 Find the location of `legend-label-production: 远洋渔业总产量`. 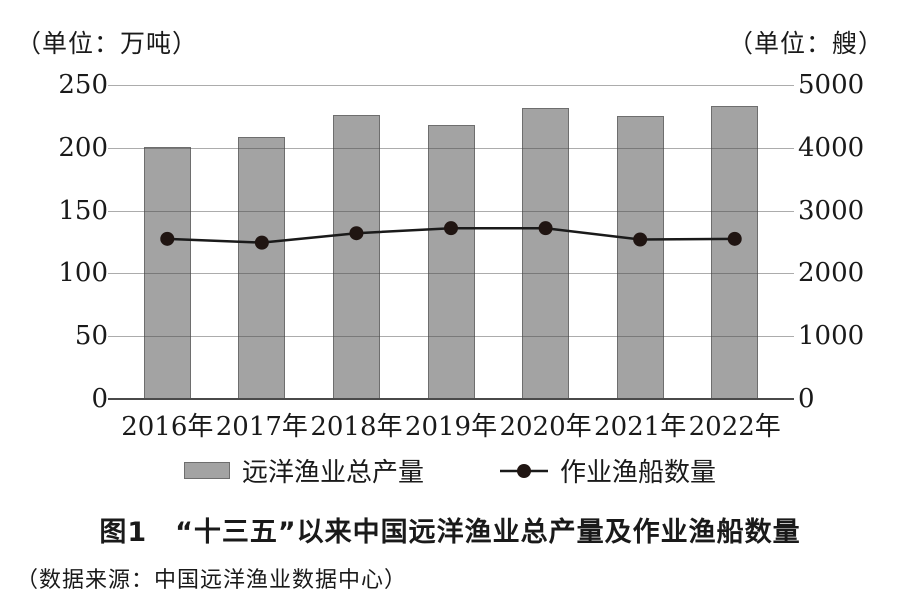

legend-label-production: 远洋渔业总产量 is located at coordinates (332, 473).